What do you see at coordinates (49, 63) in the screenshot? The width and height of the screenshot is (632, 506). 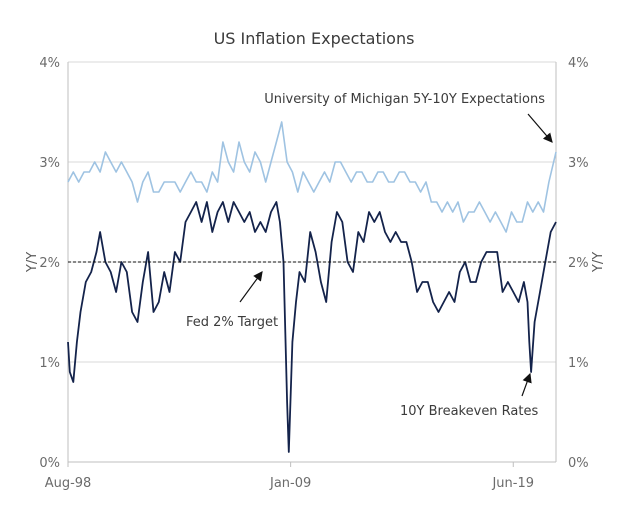 I see `y-tick-label-left: 4%` at bounding box center [49, 63].